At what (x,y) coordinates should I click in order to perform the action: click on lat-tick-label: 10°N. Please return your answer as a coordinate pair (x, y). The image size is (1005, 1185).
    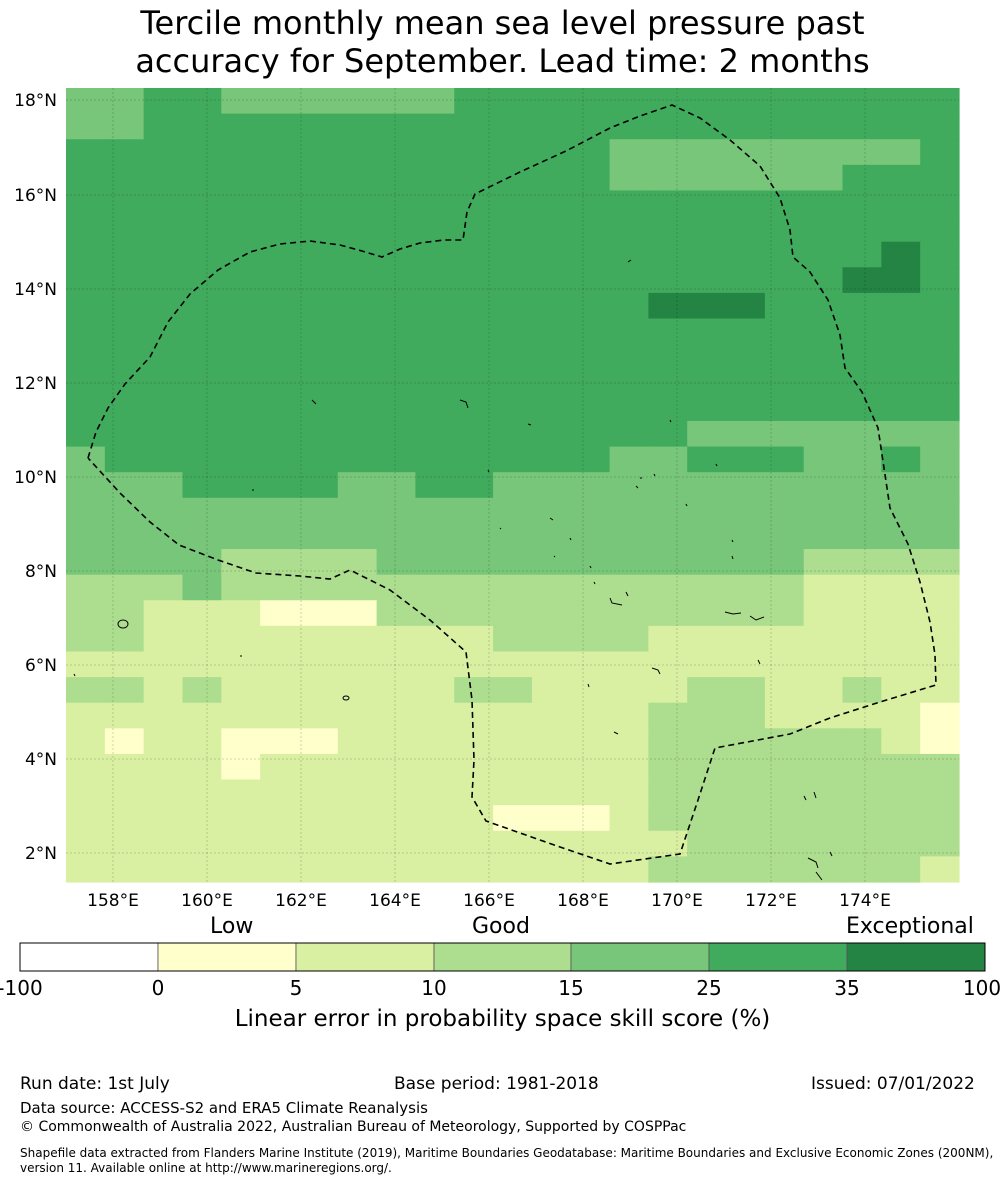
    Looking at the image, I should click on (35, 478).